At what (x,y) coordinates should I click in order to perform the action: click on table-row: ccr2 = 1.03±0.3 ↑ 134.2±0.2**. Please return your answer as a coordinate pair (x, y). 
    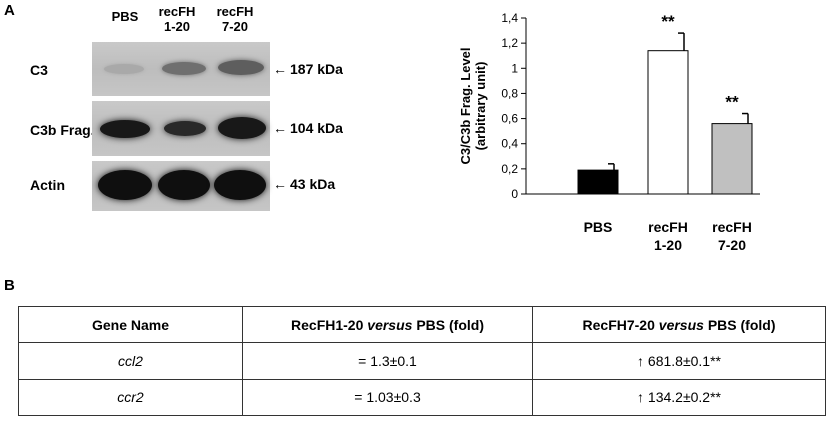
    Looking at the image, I should click on (422, 397).